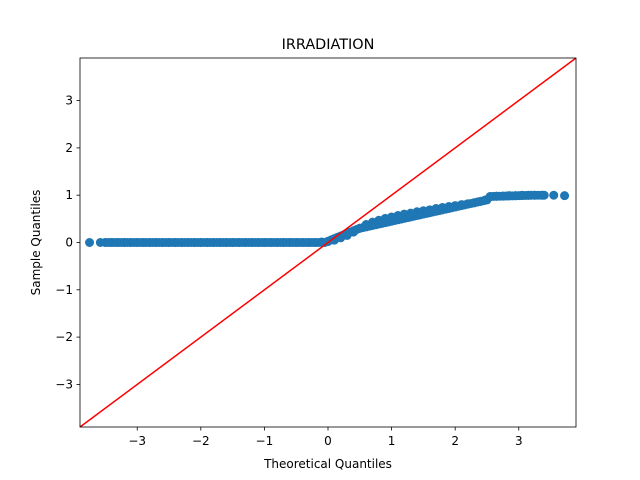 Image resolution: width=640 pixels, height=480 pixels. I want to click on y-tick-label: −3, so click(64, 384).